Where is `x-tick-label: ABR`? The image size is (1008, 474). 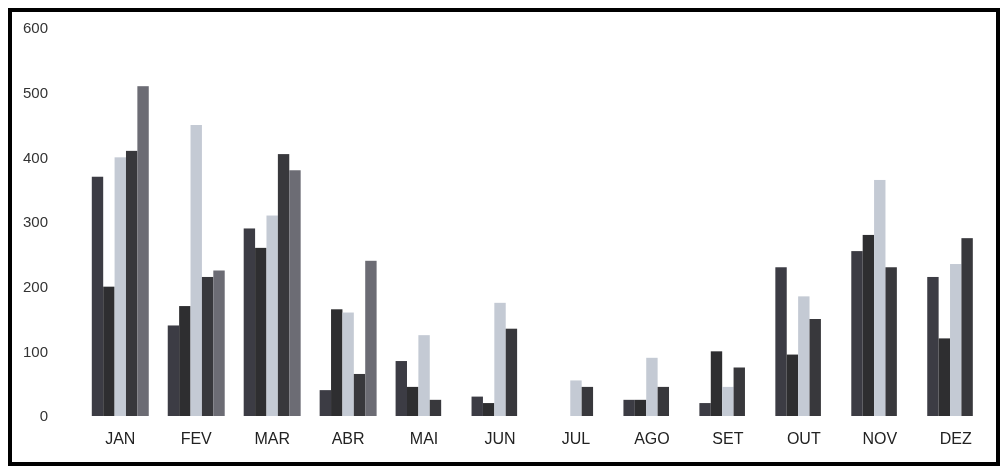 x-tick-label: ABR is located at coordinates (348, 438).